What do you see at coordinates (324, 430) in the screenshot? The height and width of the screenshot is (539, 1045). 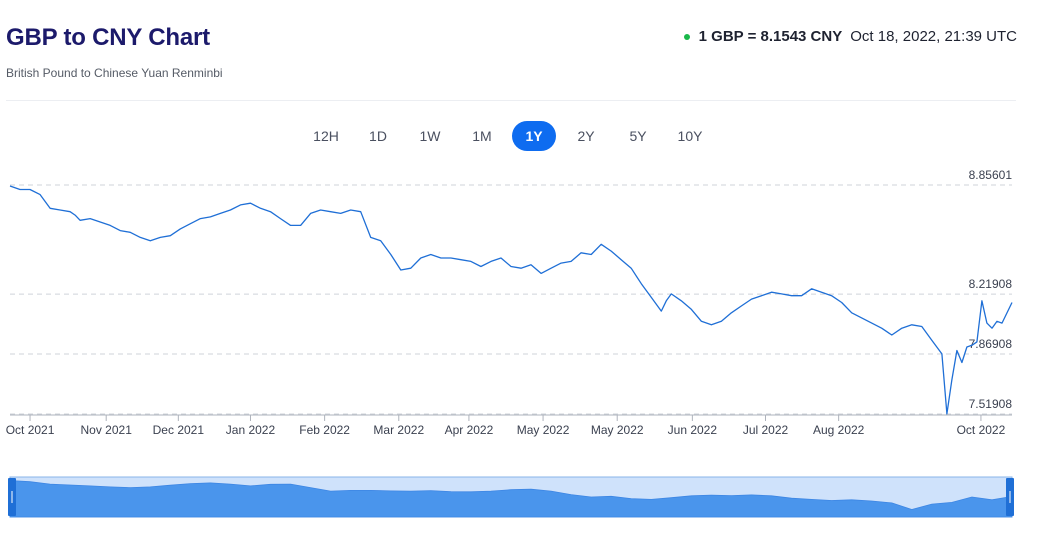 I see `x-tick-label: Feb 2022` at bounding box center [324, 430].